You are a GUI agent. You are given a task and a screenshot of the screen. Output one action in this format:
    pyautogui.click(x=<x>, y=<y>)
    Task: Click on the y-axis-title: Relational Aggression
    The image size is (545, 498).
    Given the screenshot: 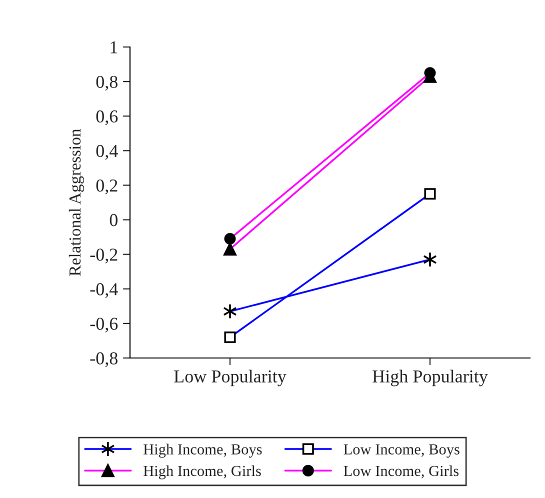 What is the action you would take?
    pyautogui.click(x=76, y=202)
    